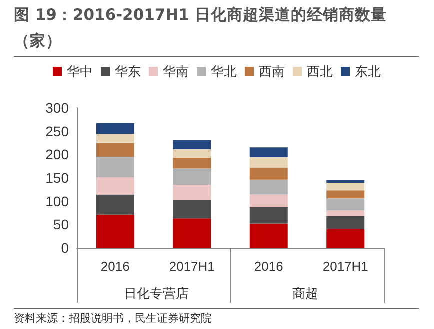 The image size is (434, 329). I want to click on y-tick-label: 250, so click(58, 131).